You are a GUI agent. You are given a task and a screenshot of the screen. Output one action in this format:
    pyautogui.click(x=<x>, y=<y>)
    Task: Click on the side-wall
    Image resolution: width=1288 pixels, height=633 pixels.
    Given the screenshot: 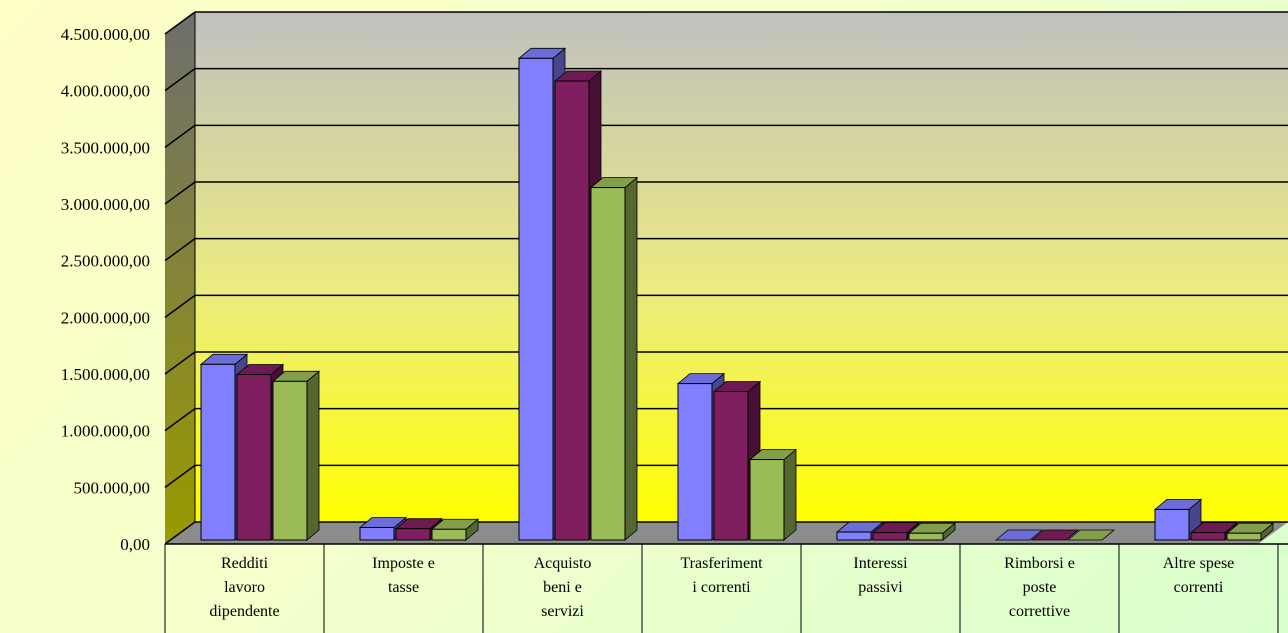 What is the action you would take?
    pyautogui.click(x=180, y=278)
    